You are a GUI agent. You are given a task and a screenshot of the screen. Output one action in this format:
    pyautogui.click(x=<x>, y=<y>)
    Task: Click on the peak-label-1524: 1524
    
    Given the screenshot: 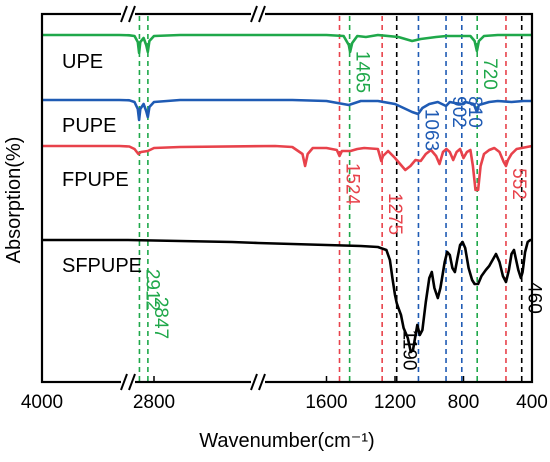 What is the action you would take?
    pyautogui.click(x=352, y=184)
    